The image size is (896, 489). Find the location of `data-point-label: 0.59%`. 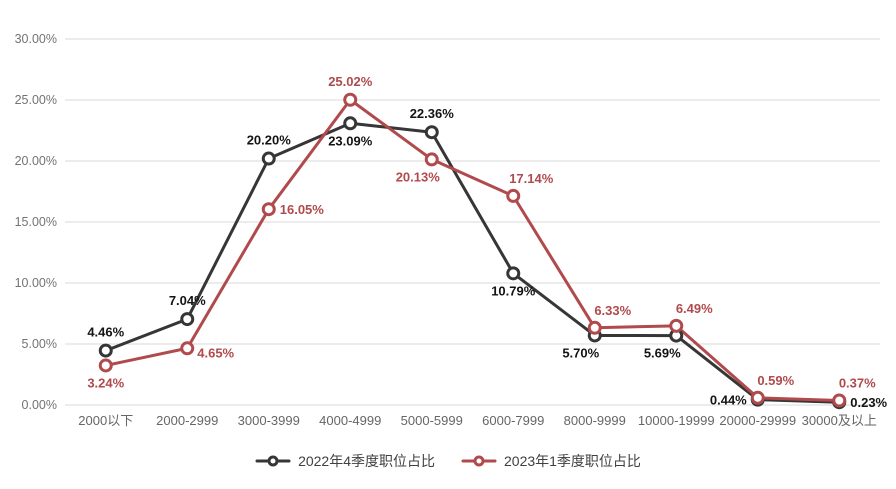

data-point-label: 0.59% is located at coordinates (775, 380).